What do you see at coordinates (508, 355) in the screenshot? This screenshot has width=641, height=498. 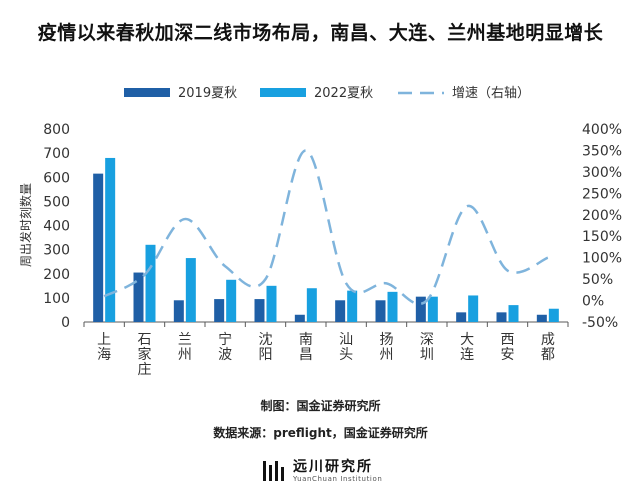 I see `x-tick-label-char: 安` at bounding box center [508, 355].